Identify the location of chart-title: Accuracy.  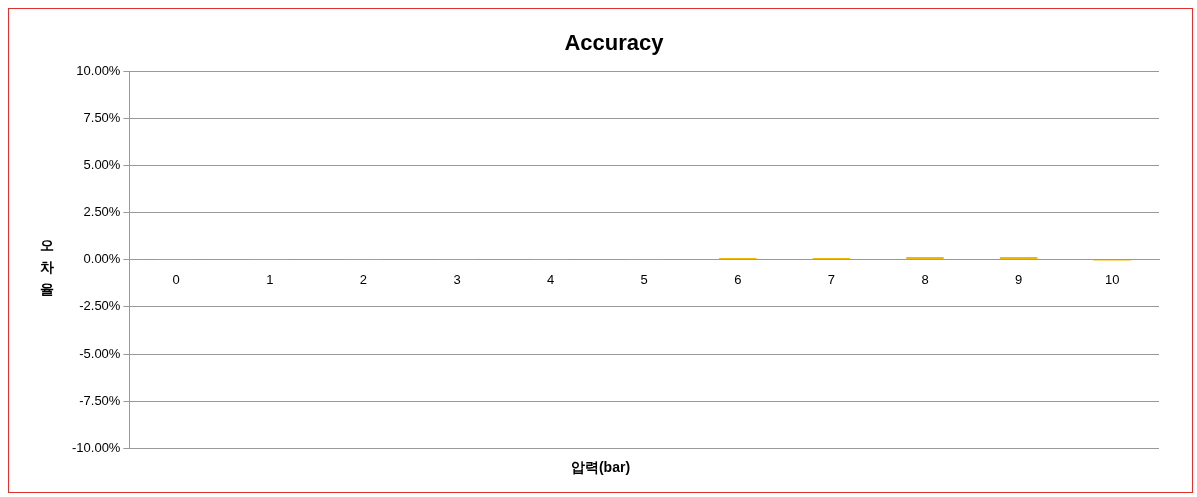
(614, 43).